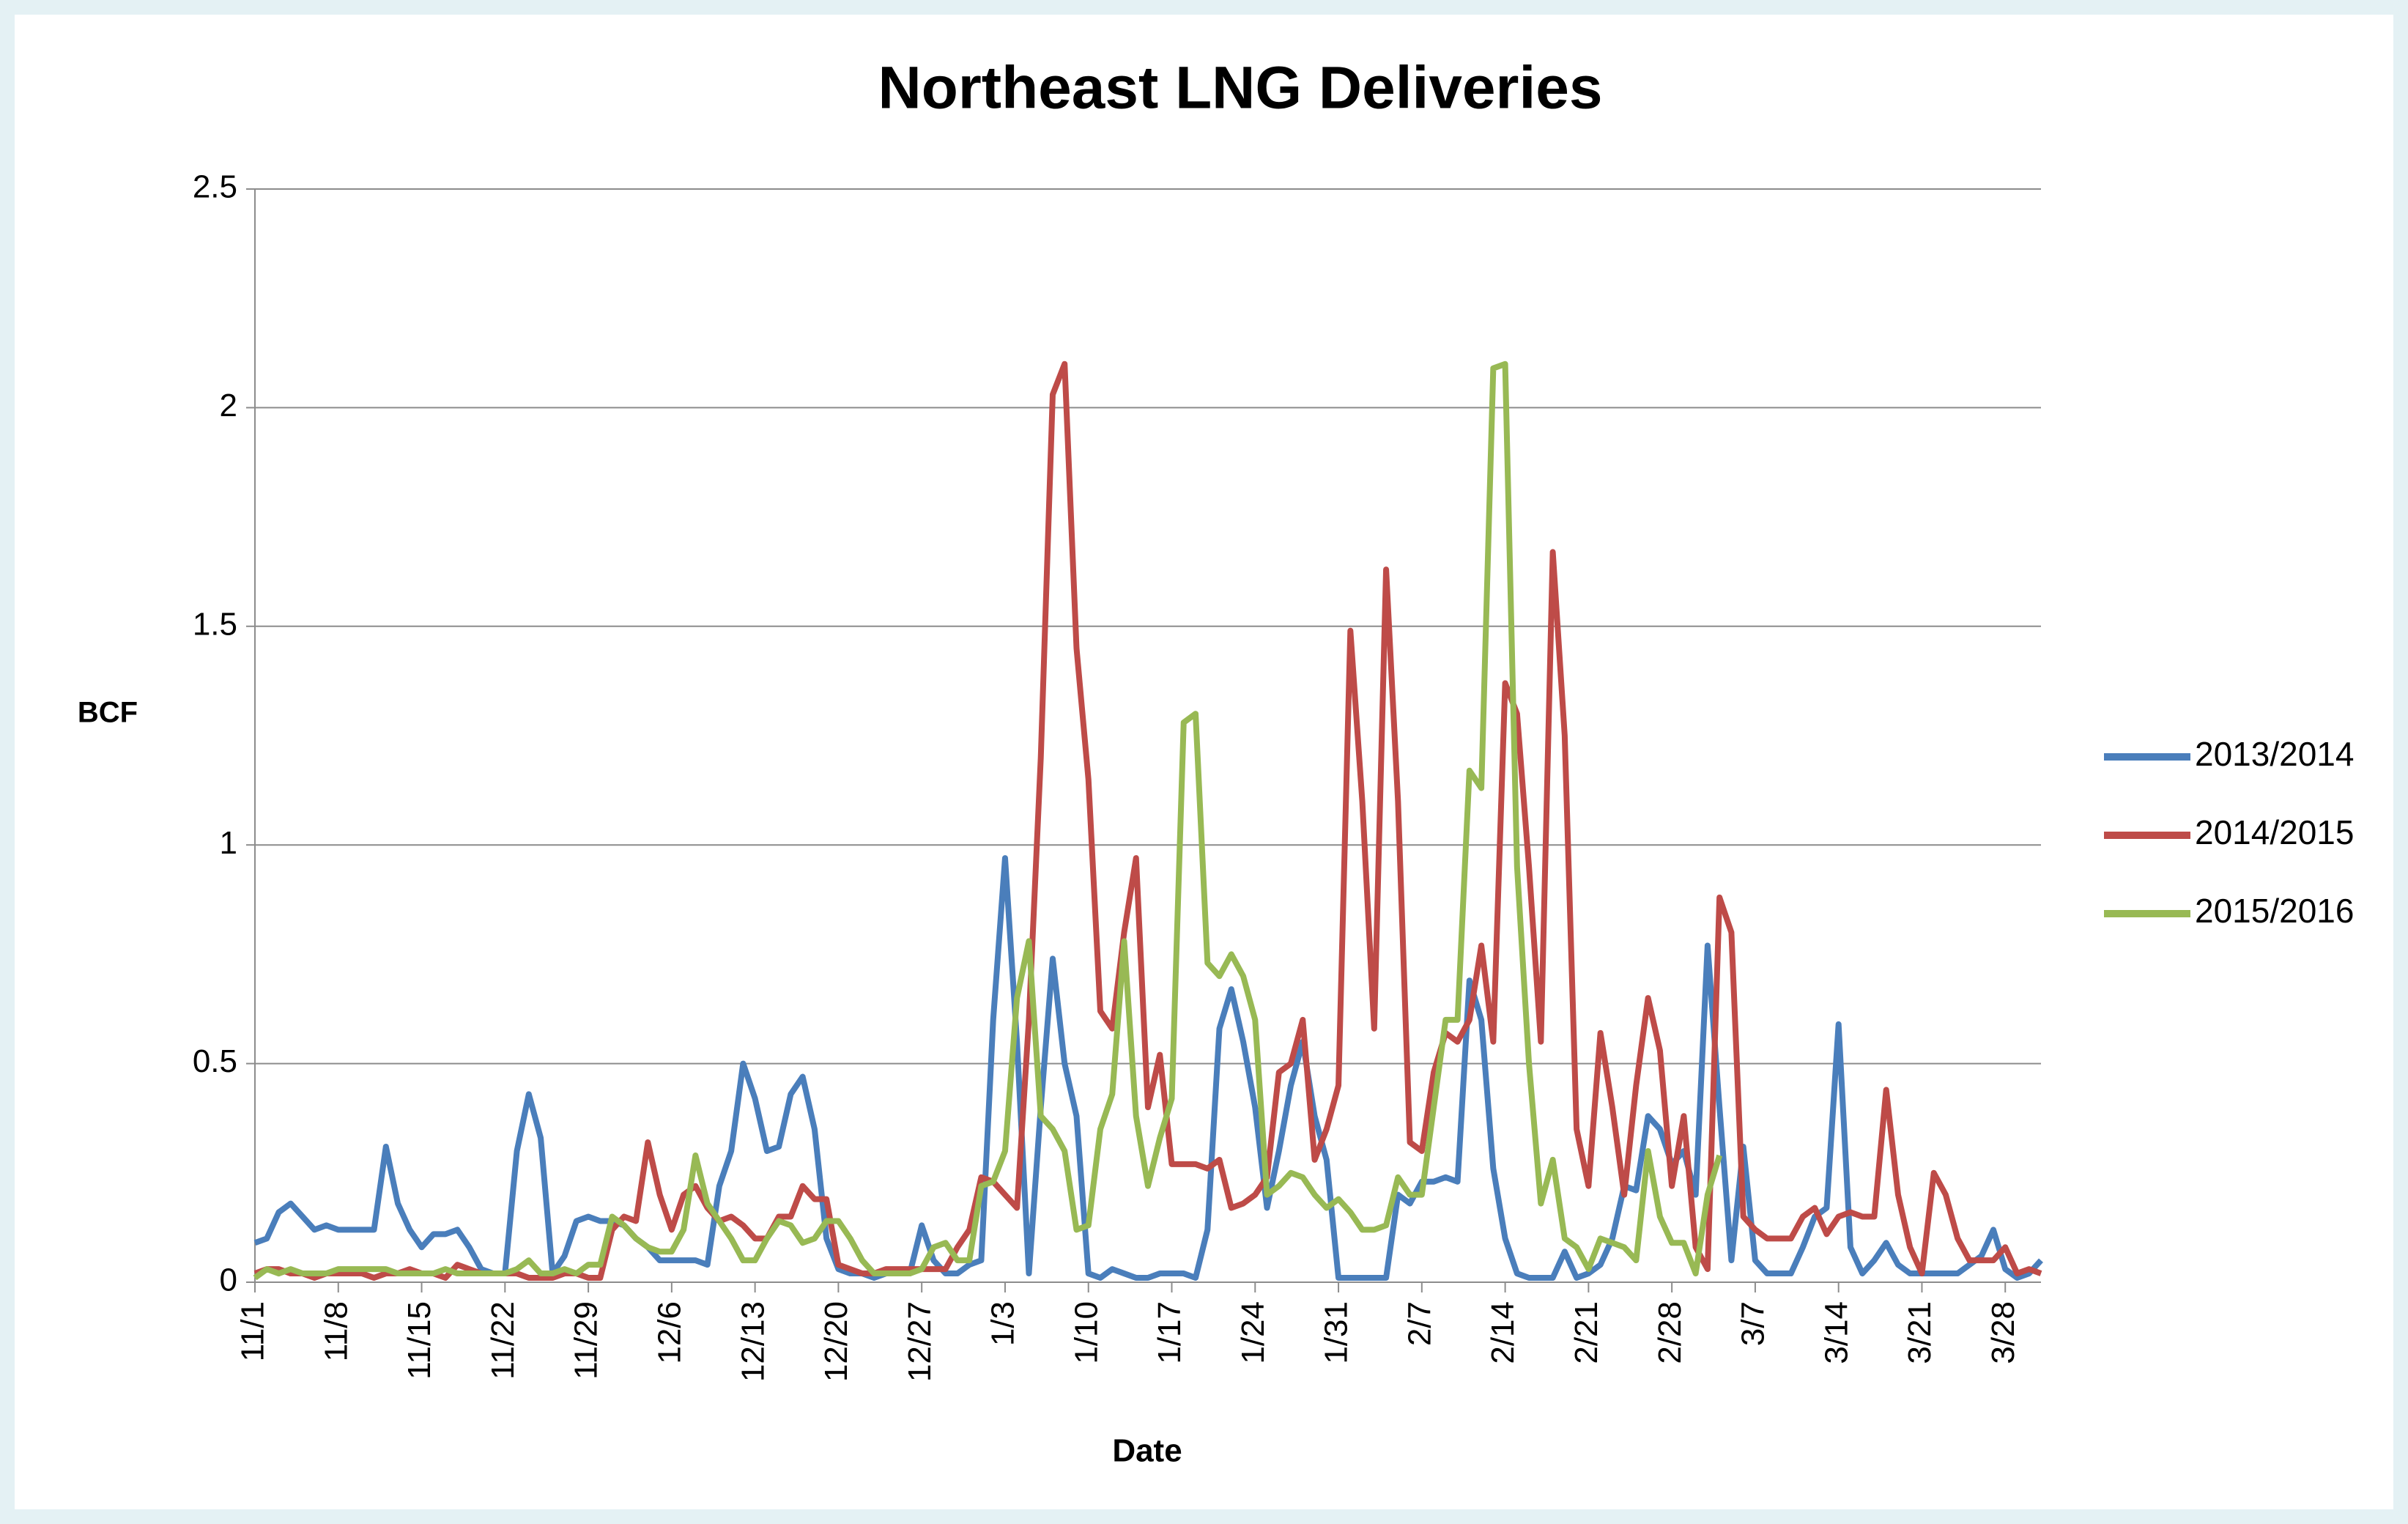  I want to click on x-tick-label: 3/21, so click(1920, 1332).